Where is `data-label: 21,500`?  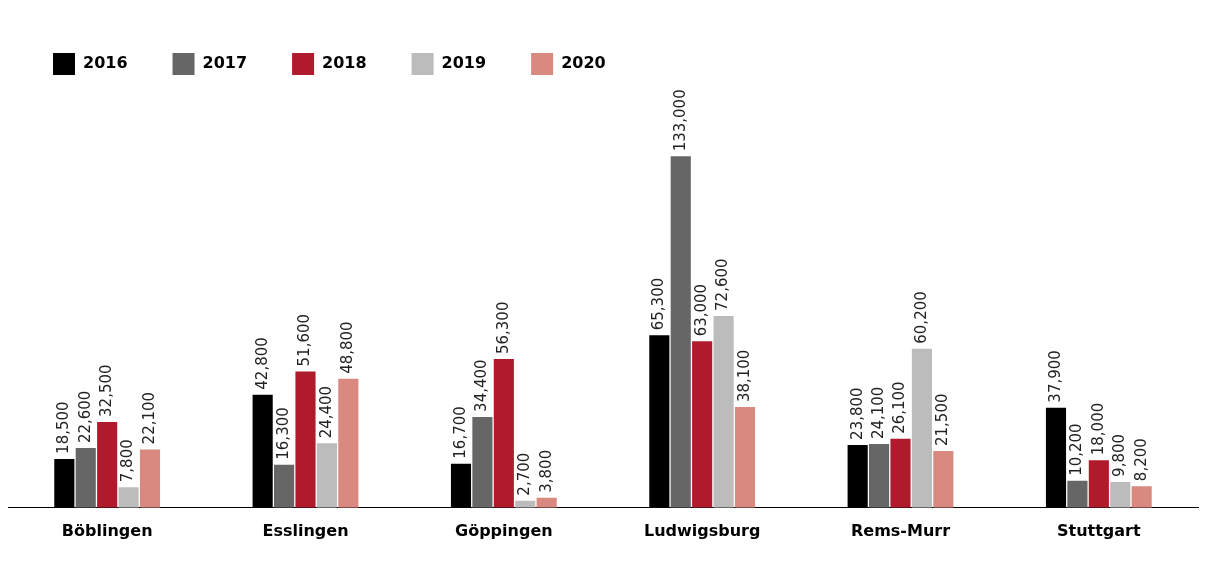
data-label: 21,500 is located at coordinates (942, 419).